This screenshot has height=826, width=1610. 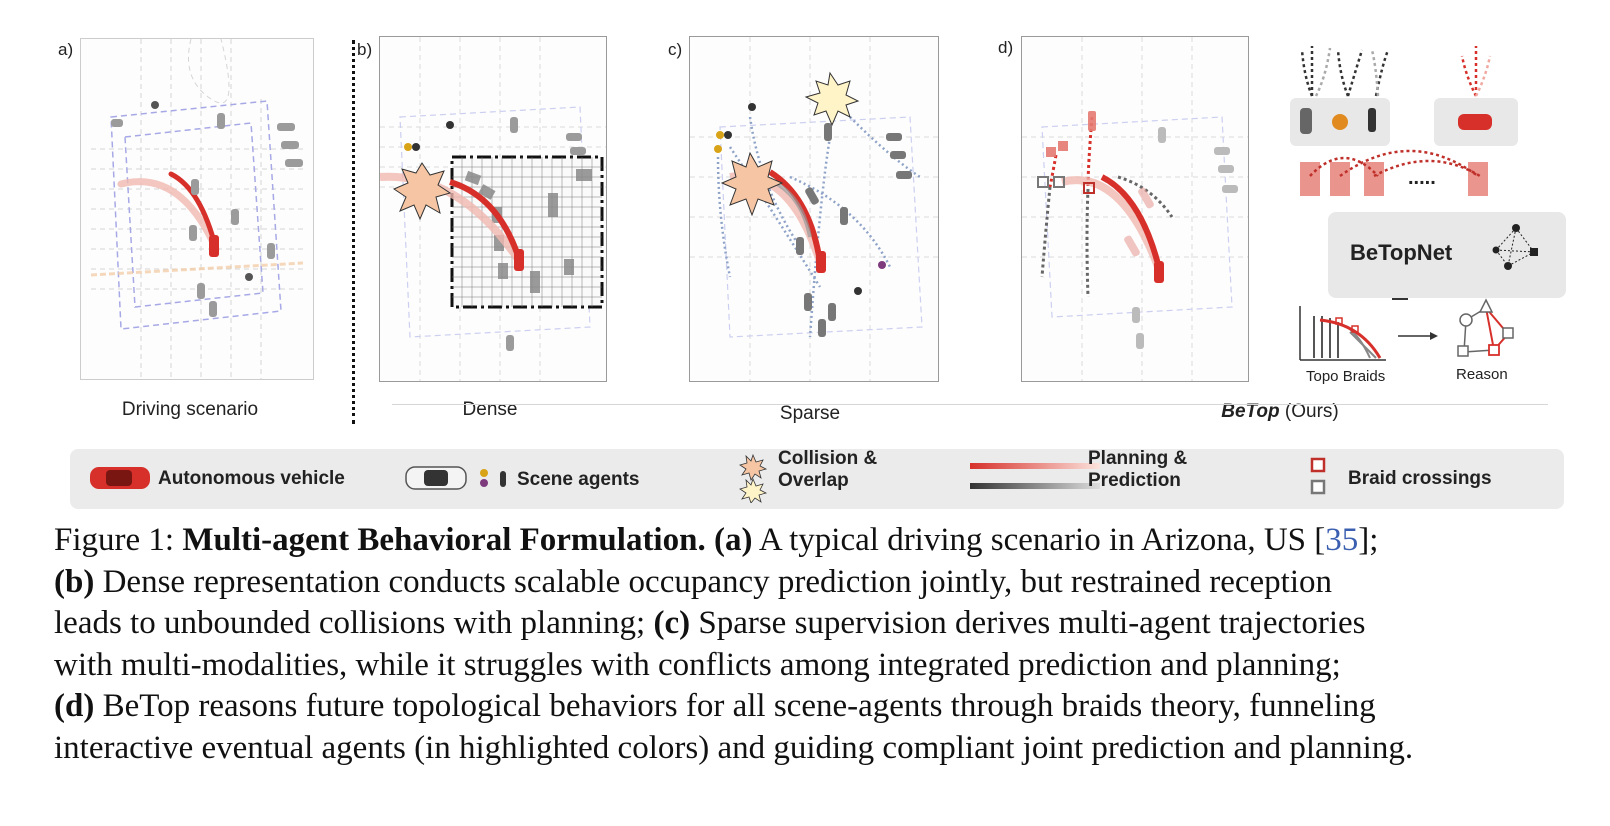 I want to click on panel-a-scene, so click(x=197, y=209).